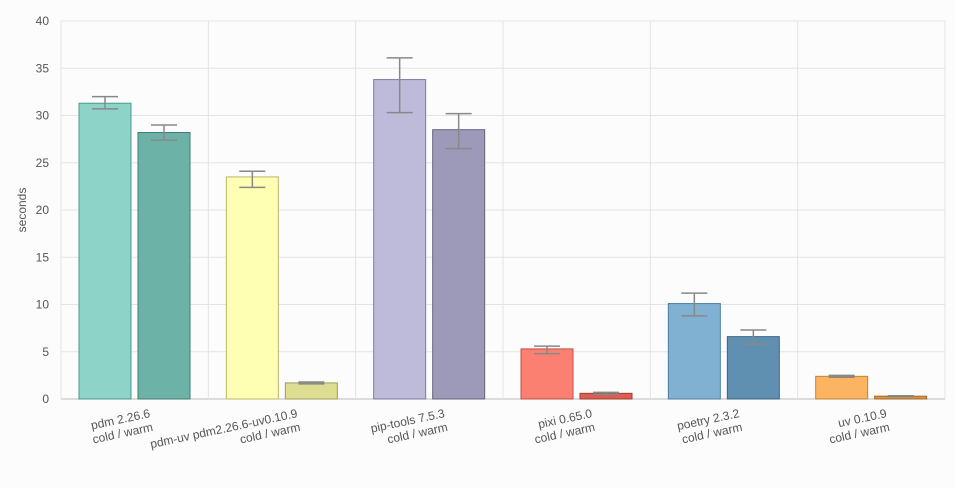 Image resolution: width=955 pixels, height=488 pixels. Describe the element at coordinates (43, 116) in the screenshot. I see `y-tick-label: 30` at that location.